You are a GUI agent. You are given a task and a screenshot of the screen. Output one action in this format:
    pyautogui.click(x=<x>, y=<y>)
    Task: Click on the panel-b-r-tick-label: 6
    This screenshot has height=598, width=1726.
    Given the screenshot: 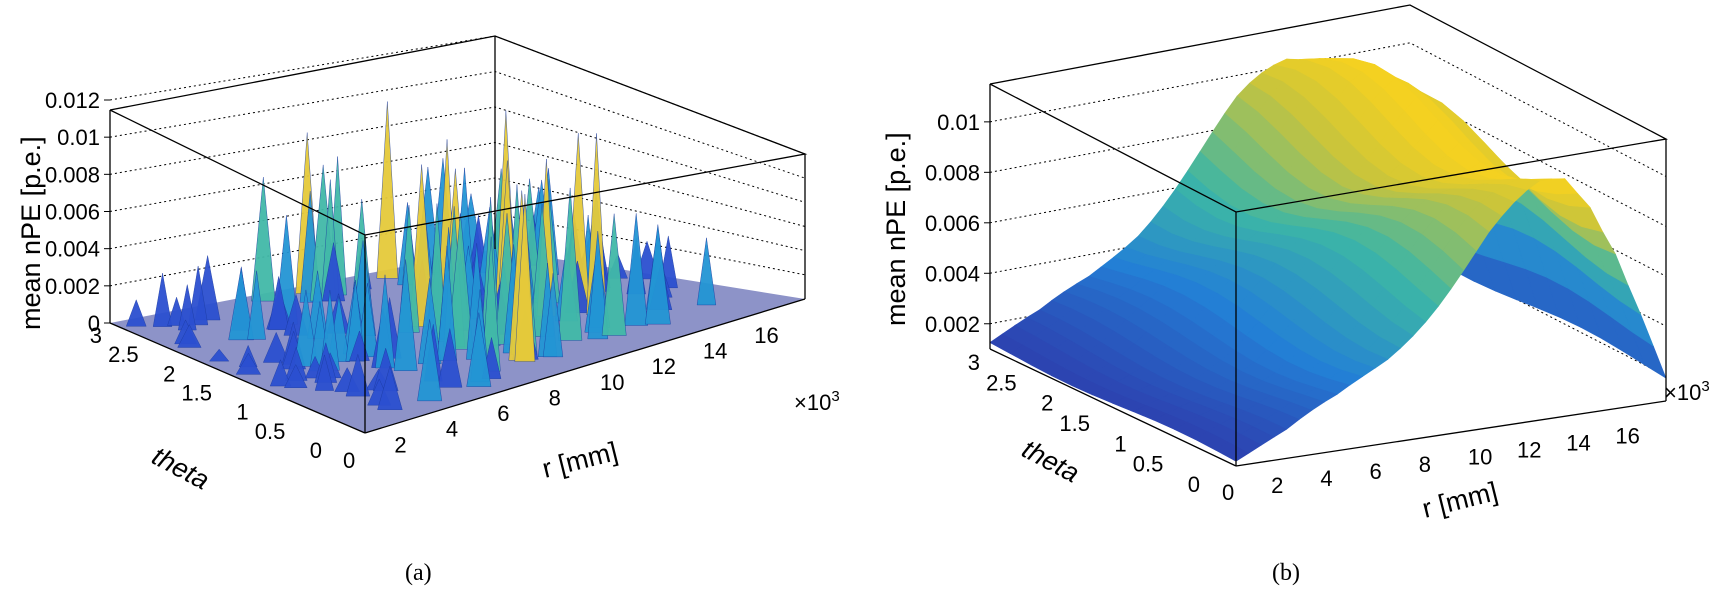 What is the action you would take?
    pyautogui.click(x=1376, y=471)
    